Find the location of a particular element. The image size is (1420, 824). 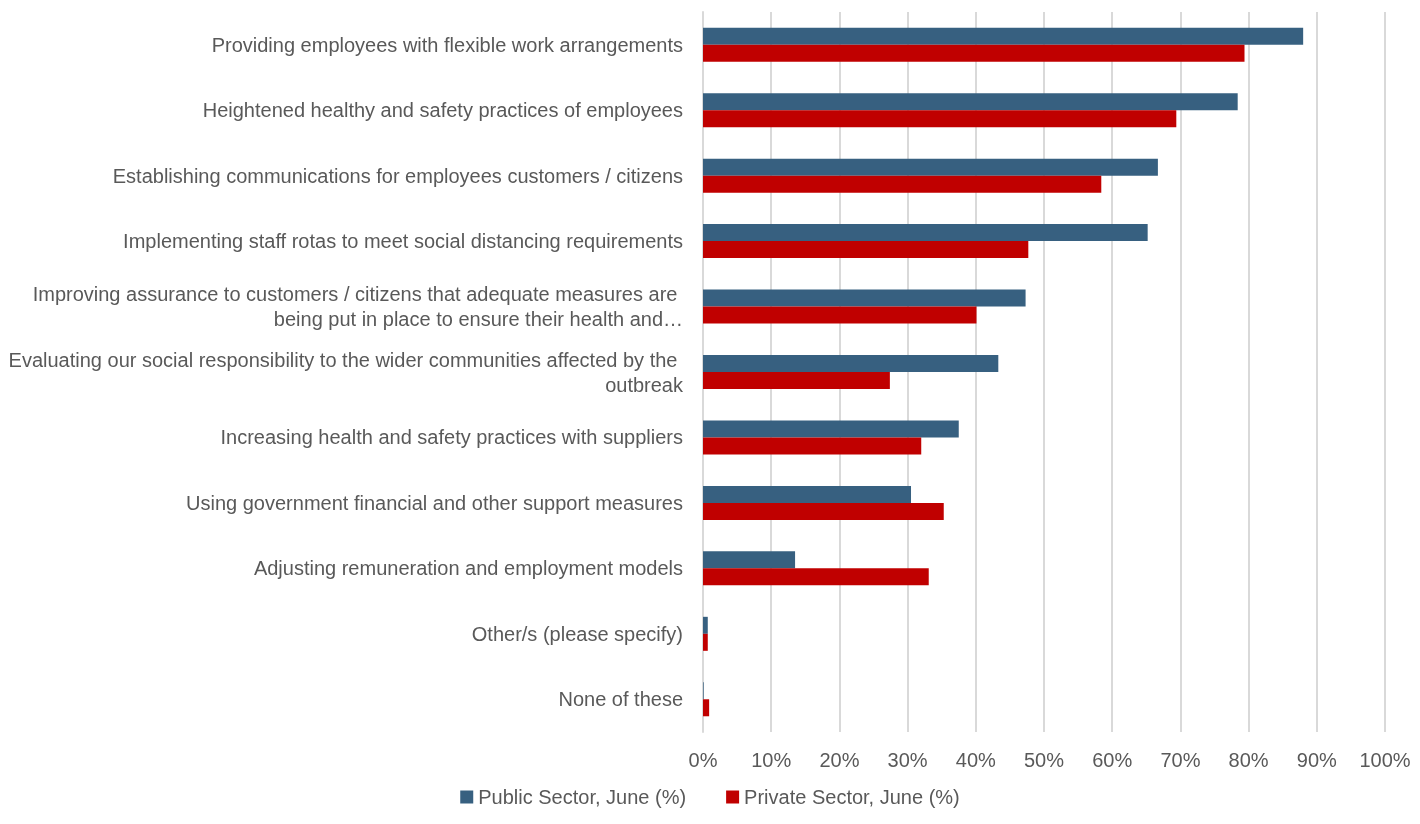

legend-label: Private Sector, June (%) is located at coordinates (852, 797).